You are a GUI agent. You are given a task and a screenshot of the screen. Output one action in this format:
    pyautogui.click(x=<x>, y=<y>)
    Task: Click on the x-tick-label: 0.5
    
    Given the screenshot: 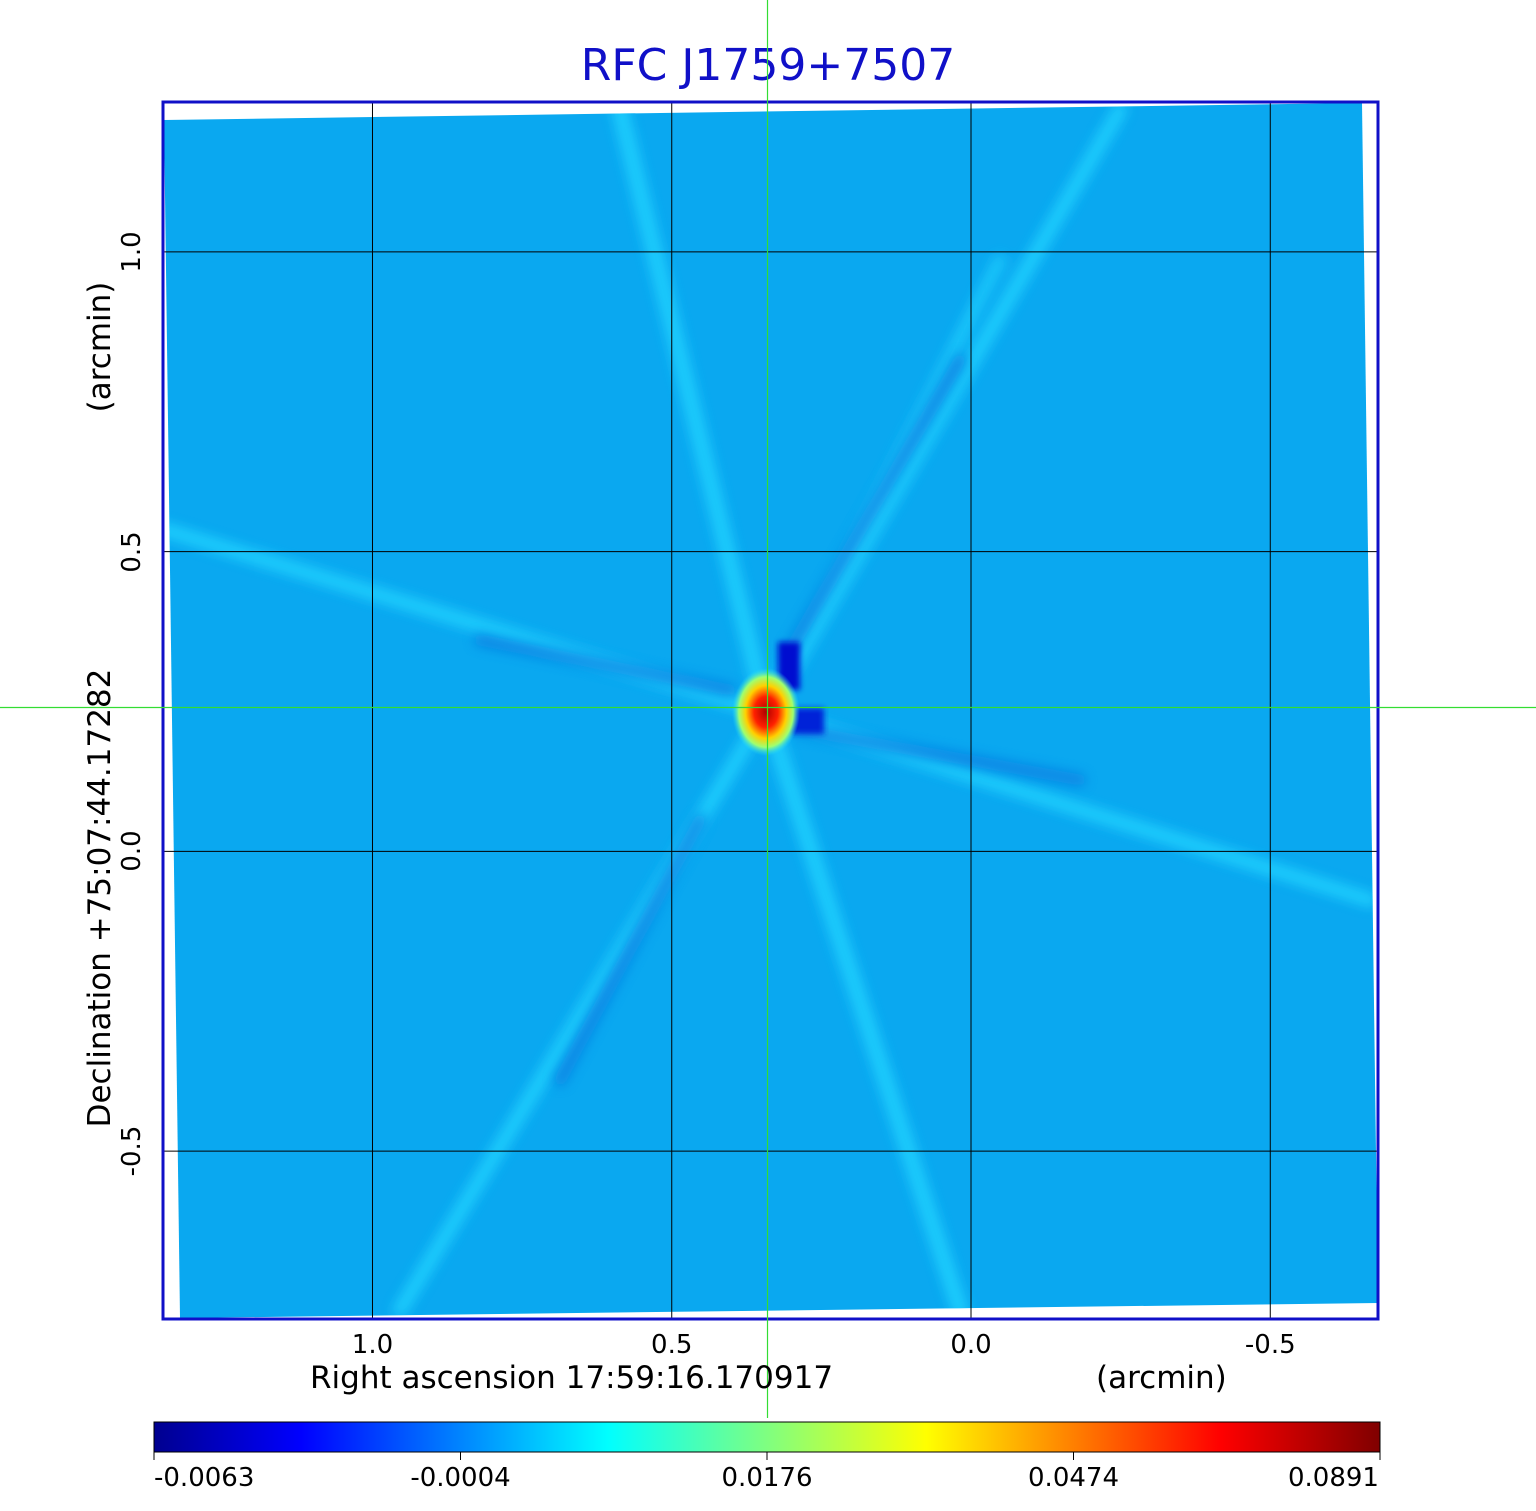 What is the action you would take?
    pyautogui.click(x=672, y=1345)
    